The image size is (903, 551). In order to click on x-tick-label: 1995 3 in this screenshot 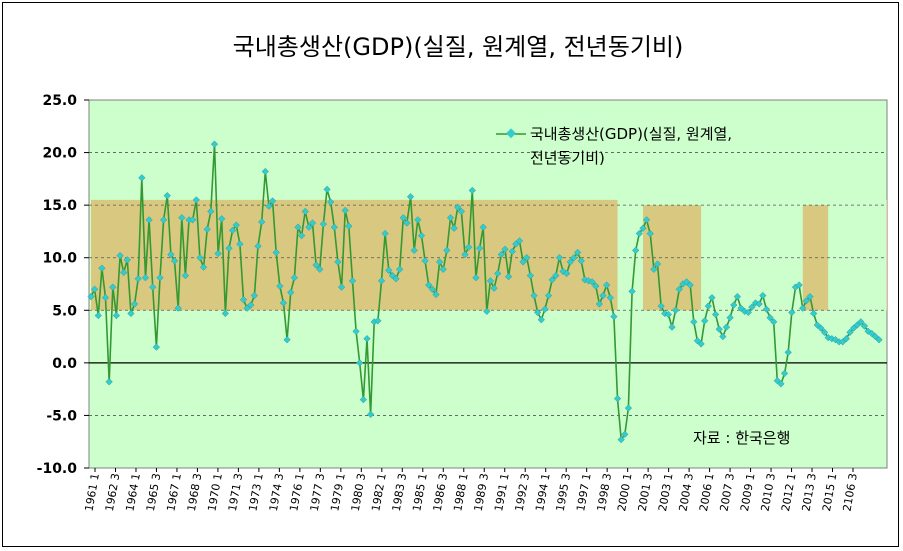, I will do `click(563, 492)`.